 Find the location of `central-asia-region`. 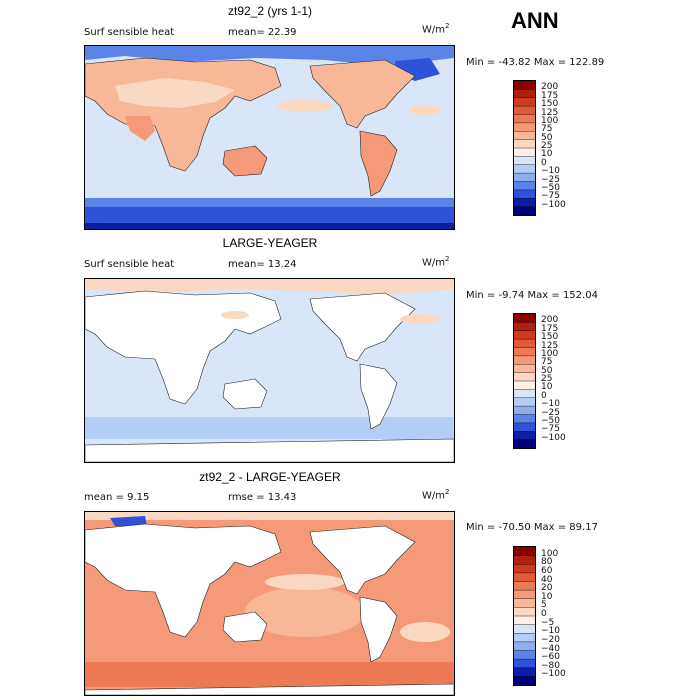

central-asia-region is located at coordinates (175, 93).